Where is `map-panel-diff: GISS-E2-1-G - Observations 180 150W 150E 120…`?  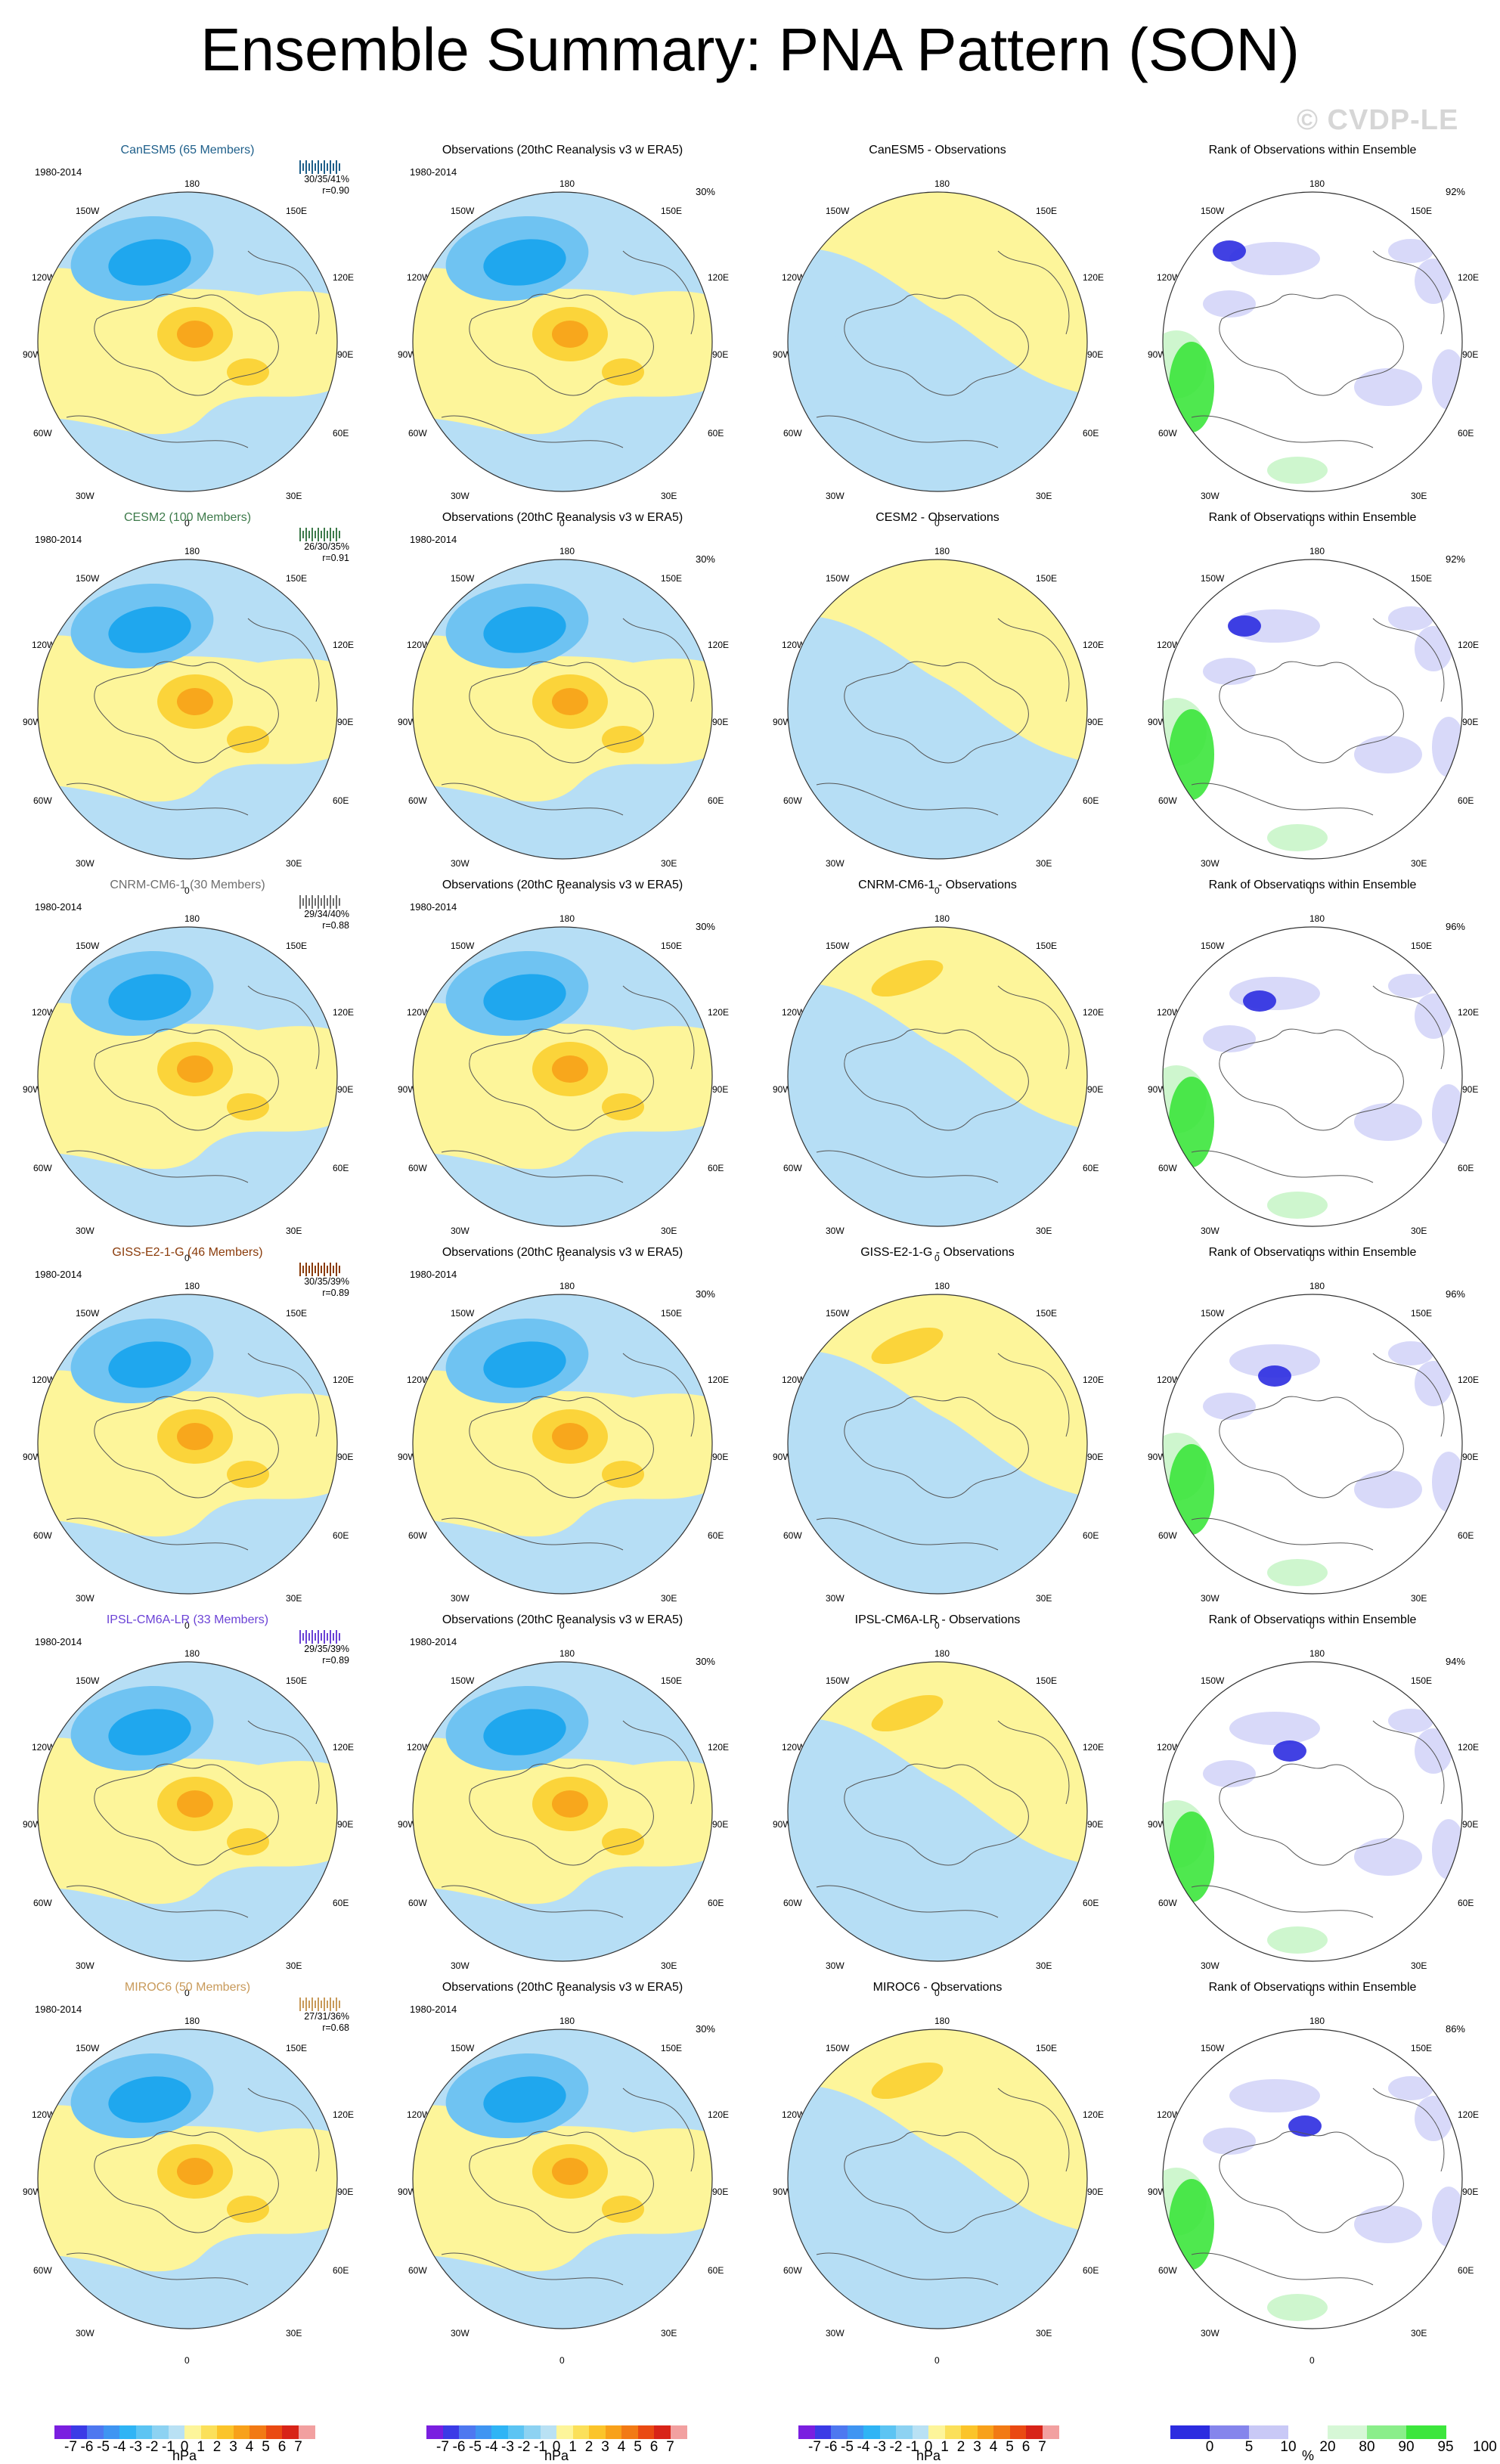 map-panel-diff: GISS-E2-1-G - Observations 180 150W 150E 120… is located at coordinates (938, 1427).